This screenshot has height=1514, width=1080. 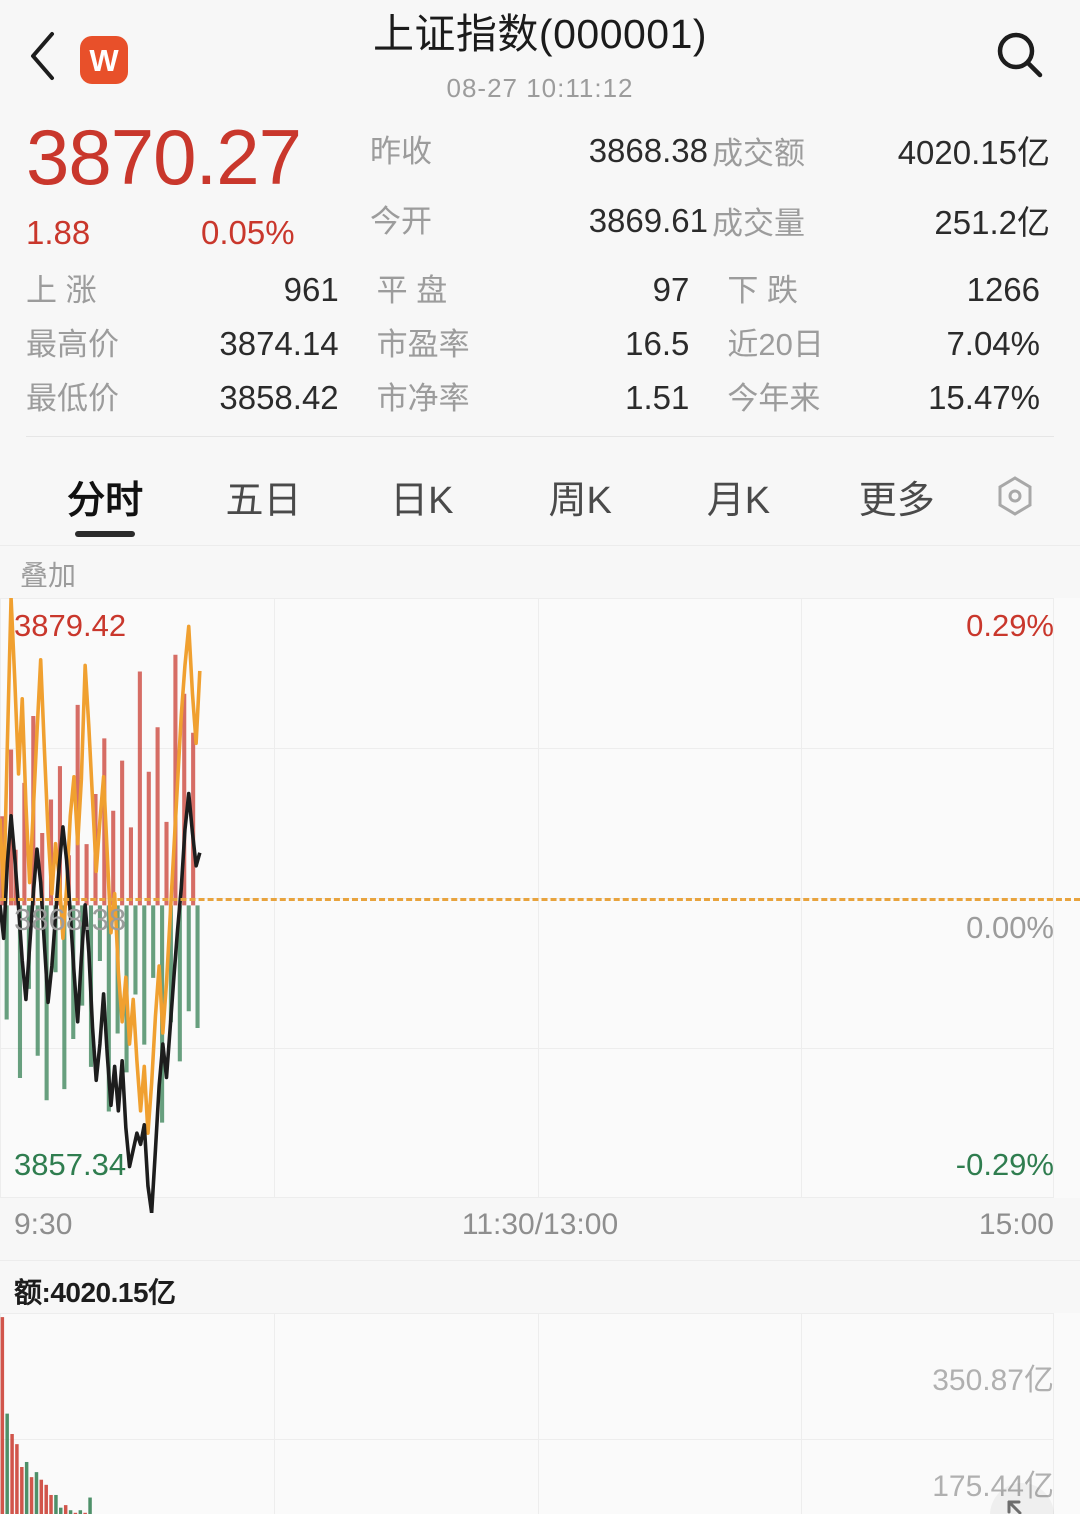 I want to click on quote-column-left: 昨收 3868.38 今开 3869.61, so click(x=541, y=196).